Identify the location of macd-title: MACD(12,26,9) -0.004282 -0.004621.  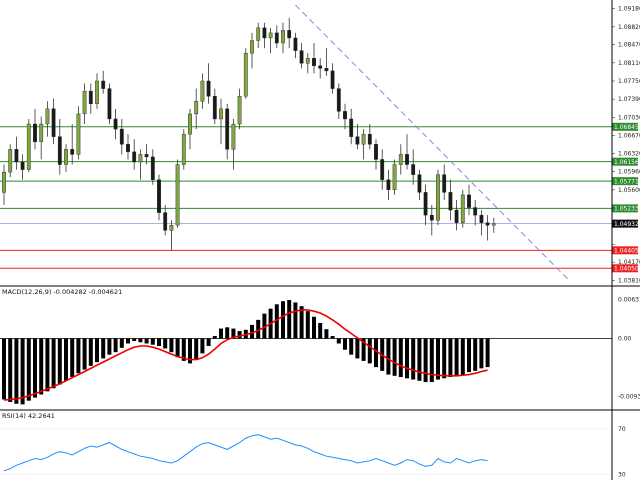
(62, 292).